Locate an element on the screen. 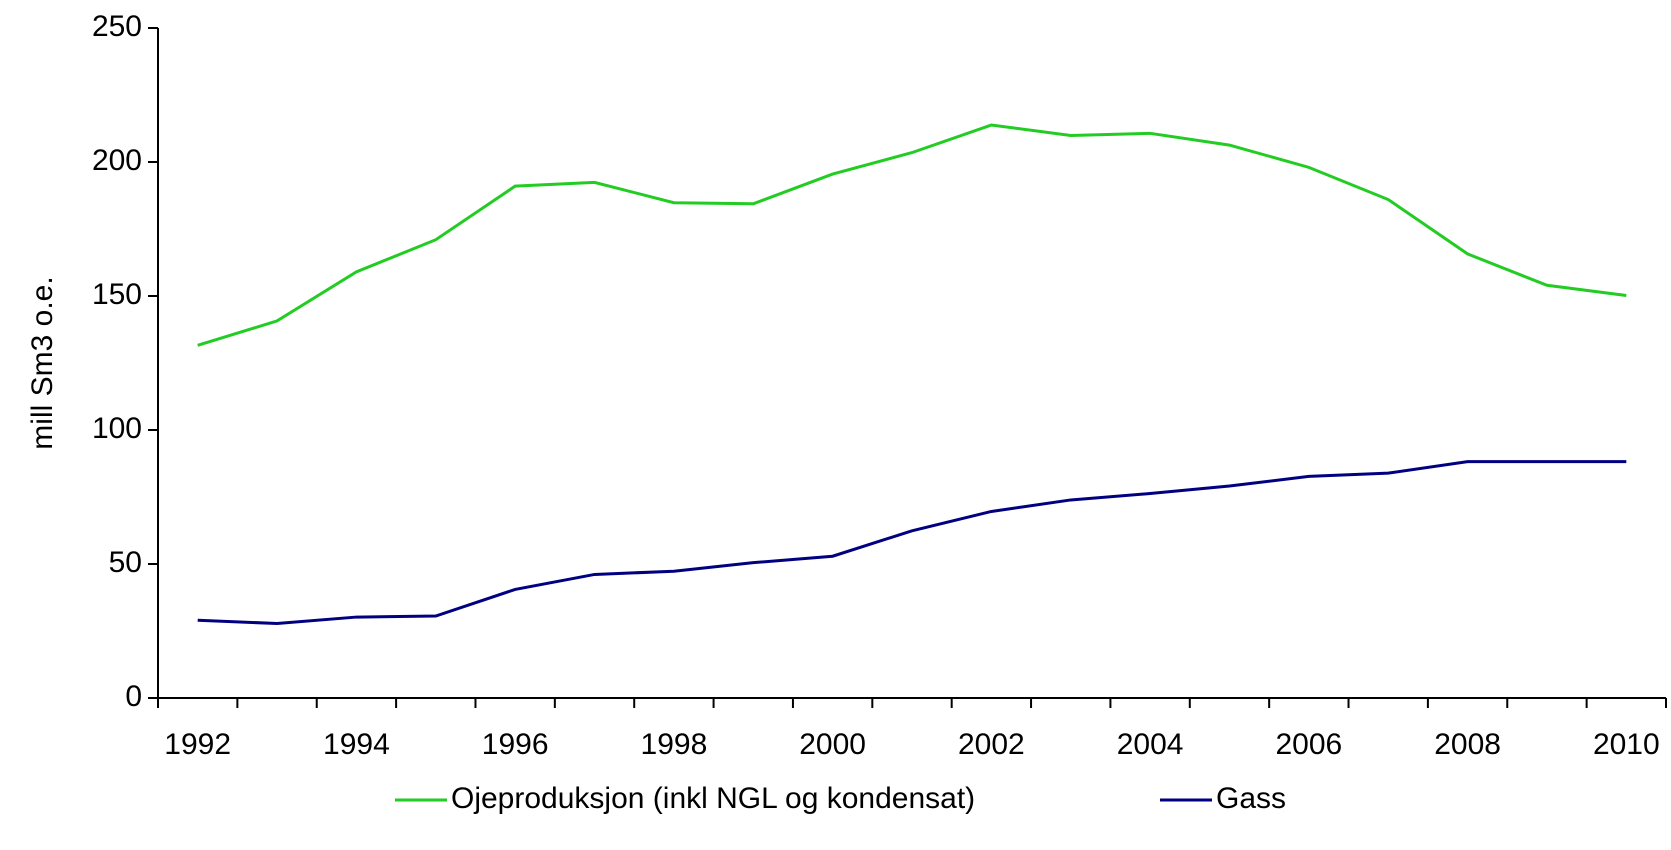  x-tick-label: 2002 is located at coordinates (991, 744).